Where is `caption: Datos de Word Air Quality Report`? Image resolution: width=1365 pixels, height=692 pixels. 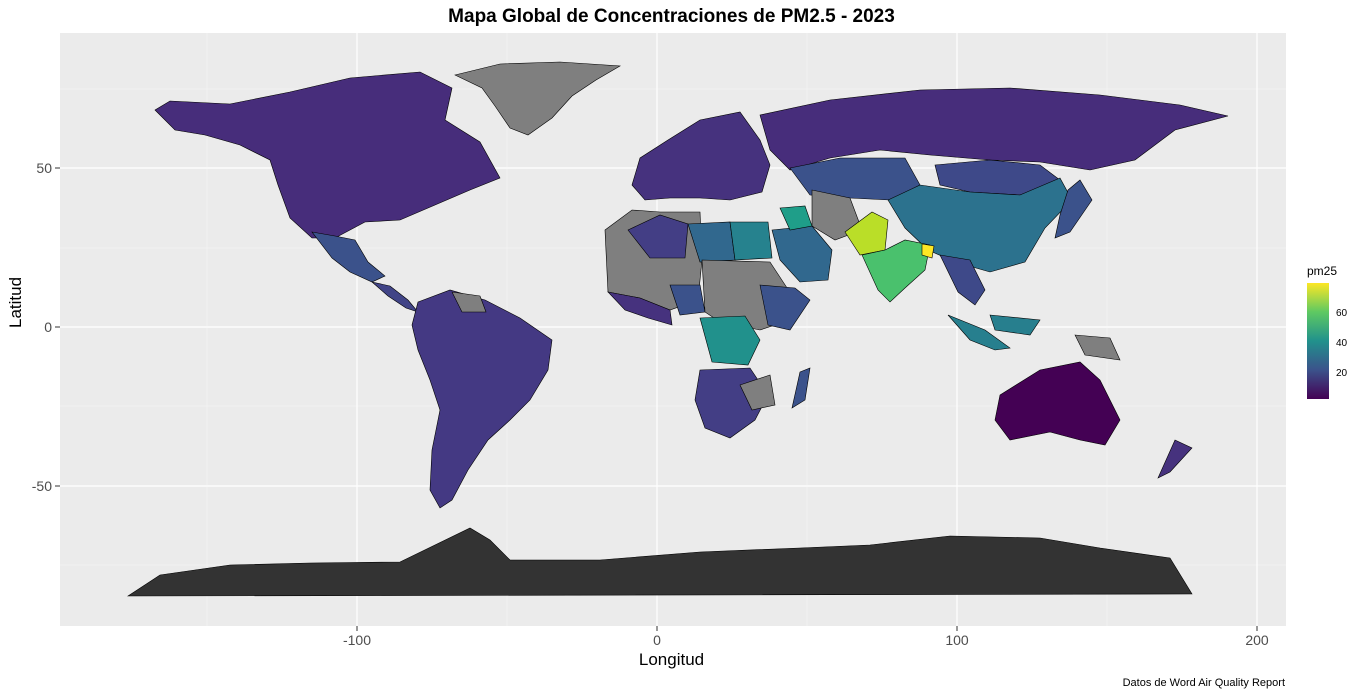
caption: Datos de Word Air Quality Report is located at coordinates (1203, 683).